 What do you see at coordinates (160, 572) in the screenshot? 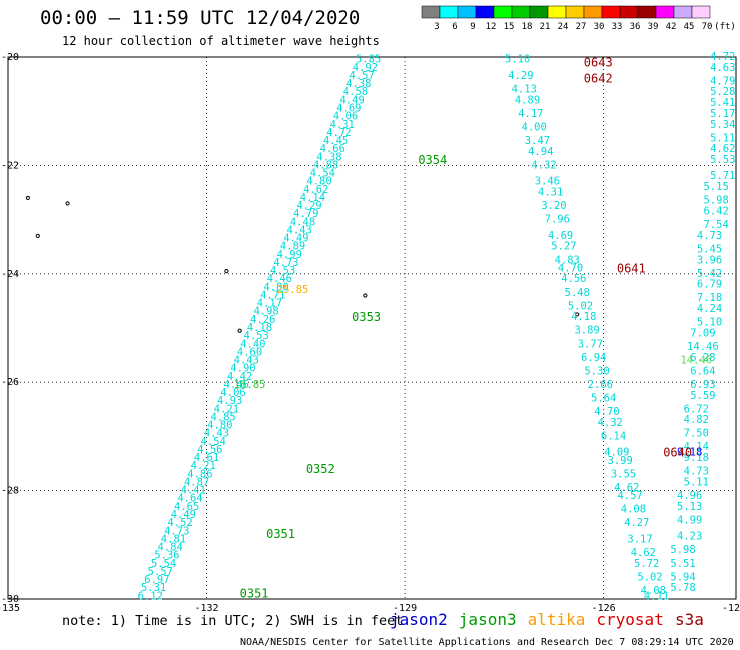
I see `data-point-value: 5.57` at bounding box center [160, 572].